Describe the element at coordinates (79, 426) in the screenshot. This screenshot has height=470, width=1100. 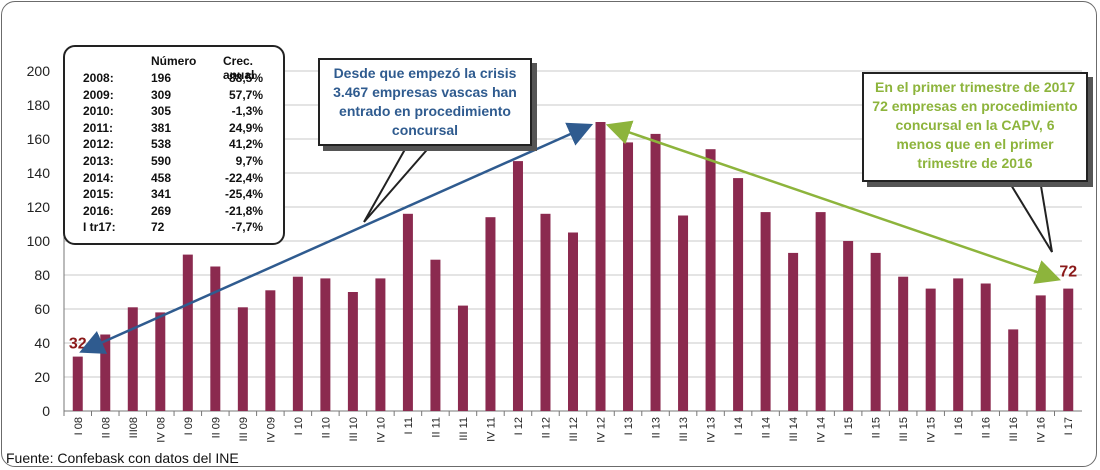
I see `x-tick-label: I 08` at that location.